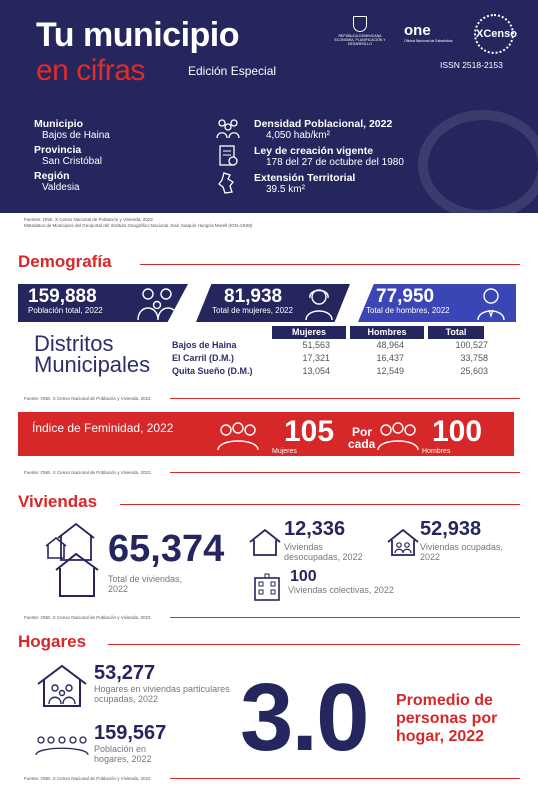 The width and height of the screenshot is (538, 793). I want to click on table-row: Quita Sueño (D.M.) 13,054 12,549 25,603, so click(330, 371).